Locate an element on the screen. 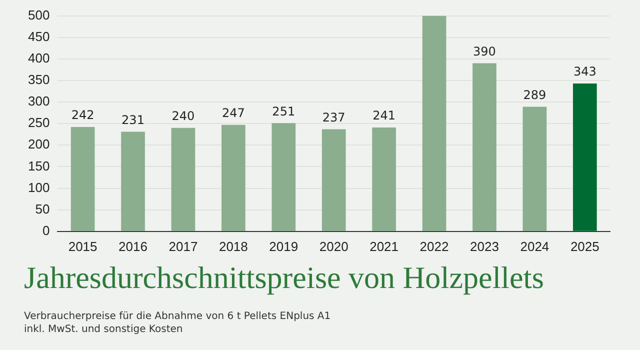 Image resolution: width=640 pixels, height=350 pixels. x-tick-label: 2015 is located at coordinates (83, 246).